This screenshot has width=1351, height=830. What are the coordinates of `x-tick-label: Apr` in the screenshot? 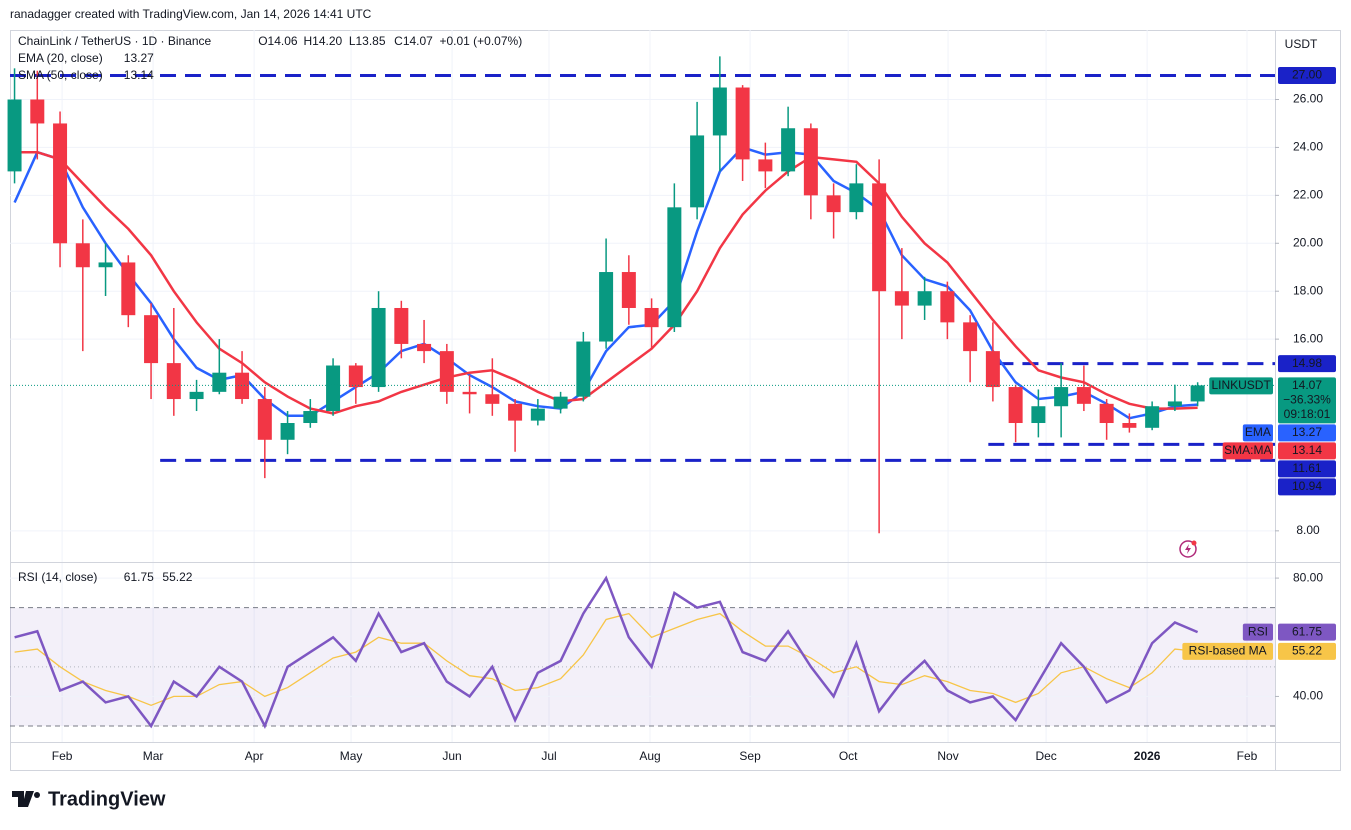 It's located at (254, 756).